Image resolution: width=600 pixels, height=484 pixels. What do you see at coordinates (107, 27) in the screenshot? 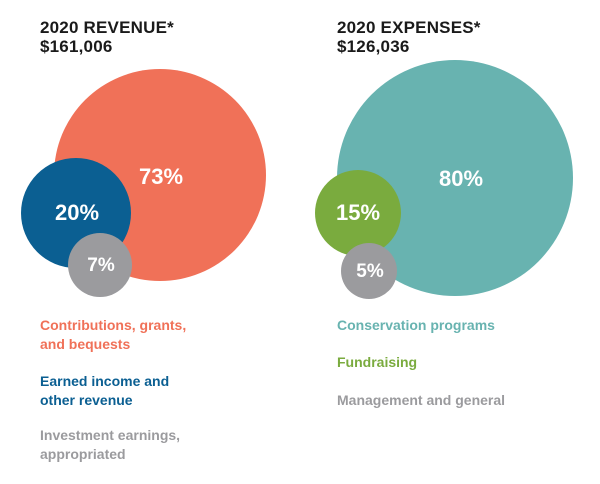
I see `revenue-title-text: 2020 REVENUE*` at bounding box center [107, 27].